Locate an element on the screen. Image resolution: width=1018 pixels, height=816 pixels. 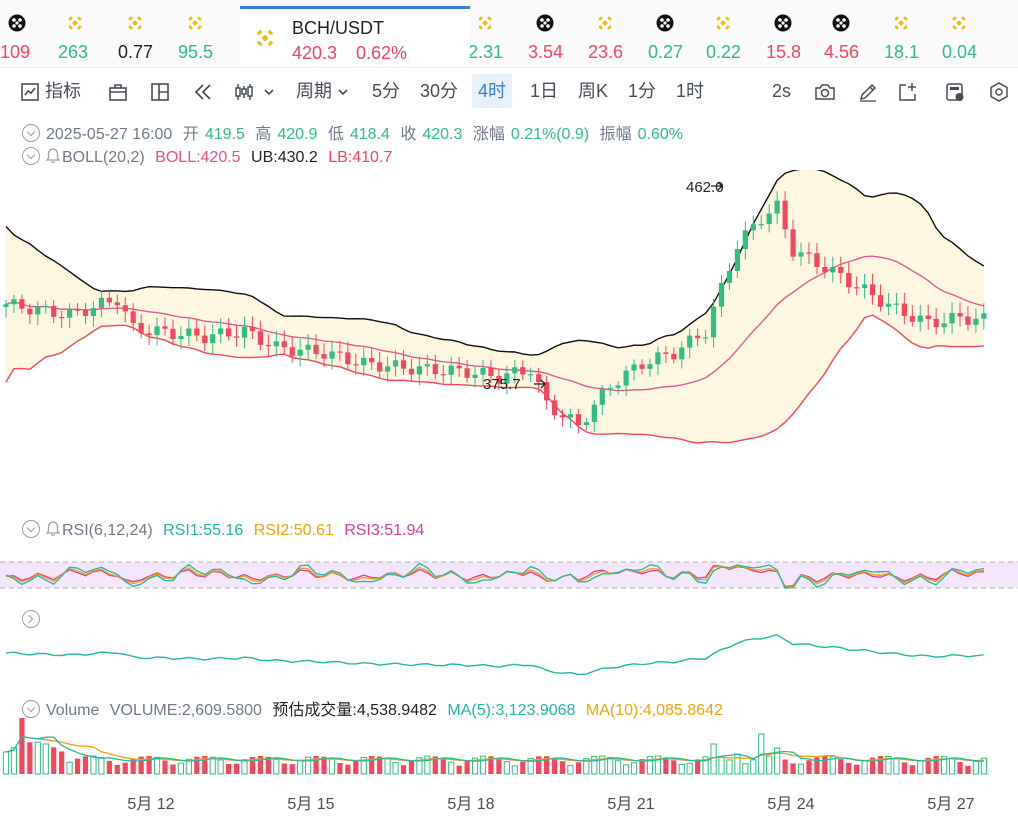
ticker-item: 0.77 is located at coordinates (146, 33).